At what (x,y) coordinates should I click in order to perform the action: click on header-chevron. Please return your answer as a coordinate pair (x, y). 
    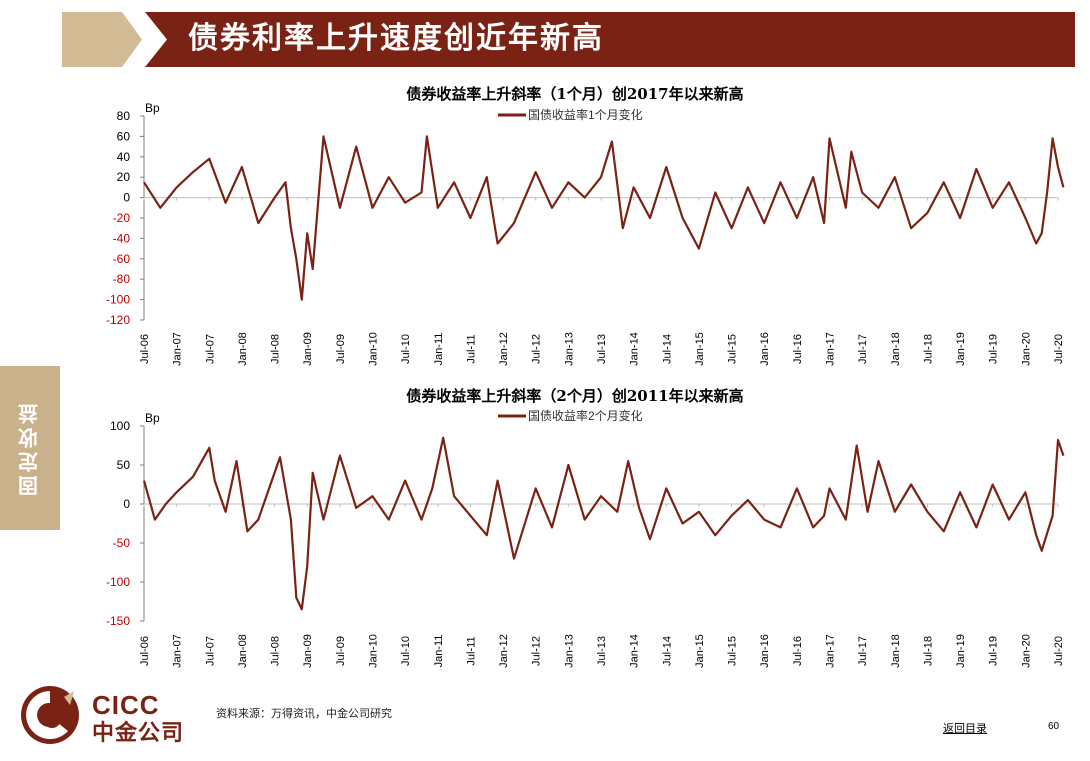
    Looking at the image, I should click on (102, 39).